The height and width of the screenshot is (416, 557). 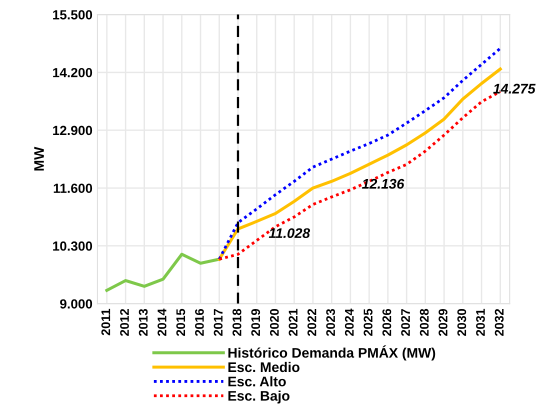 I want to click on x-tick-label: 2026, so click(x=387, y=322).